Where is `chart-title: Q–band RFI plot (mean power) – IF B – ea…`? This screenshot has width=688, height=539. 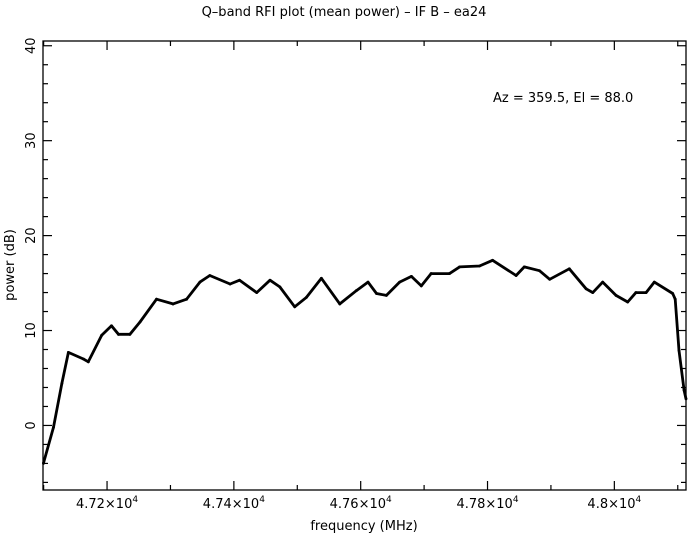 chart-title: Q–band RFI plot (mean power) – IF B – ea… is located at coordinates (344, 12).